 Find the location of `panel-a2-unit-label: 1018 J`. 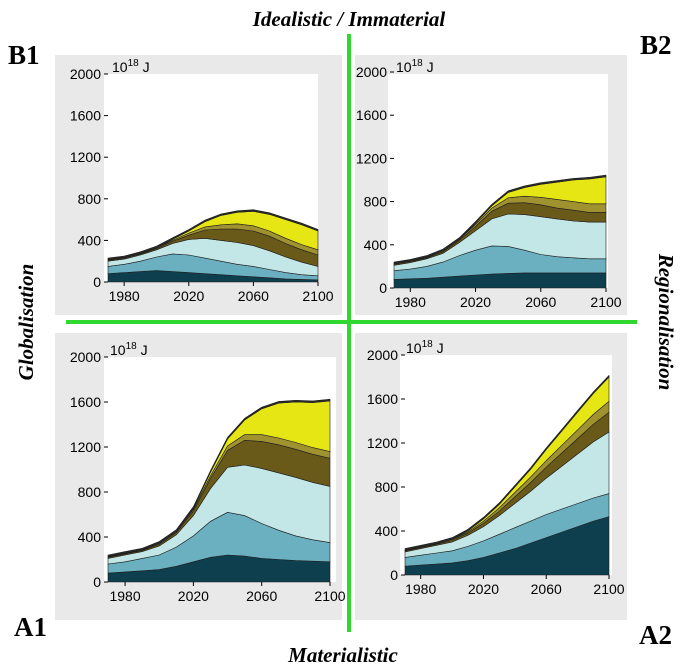

panel-a2-unit-label: 1018 J is located at coordinates (425, 347).